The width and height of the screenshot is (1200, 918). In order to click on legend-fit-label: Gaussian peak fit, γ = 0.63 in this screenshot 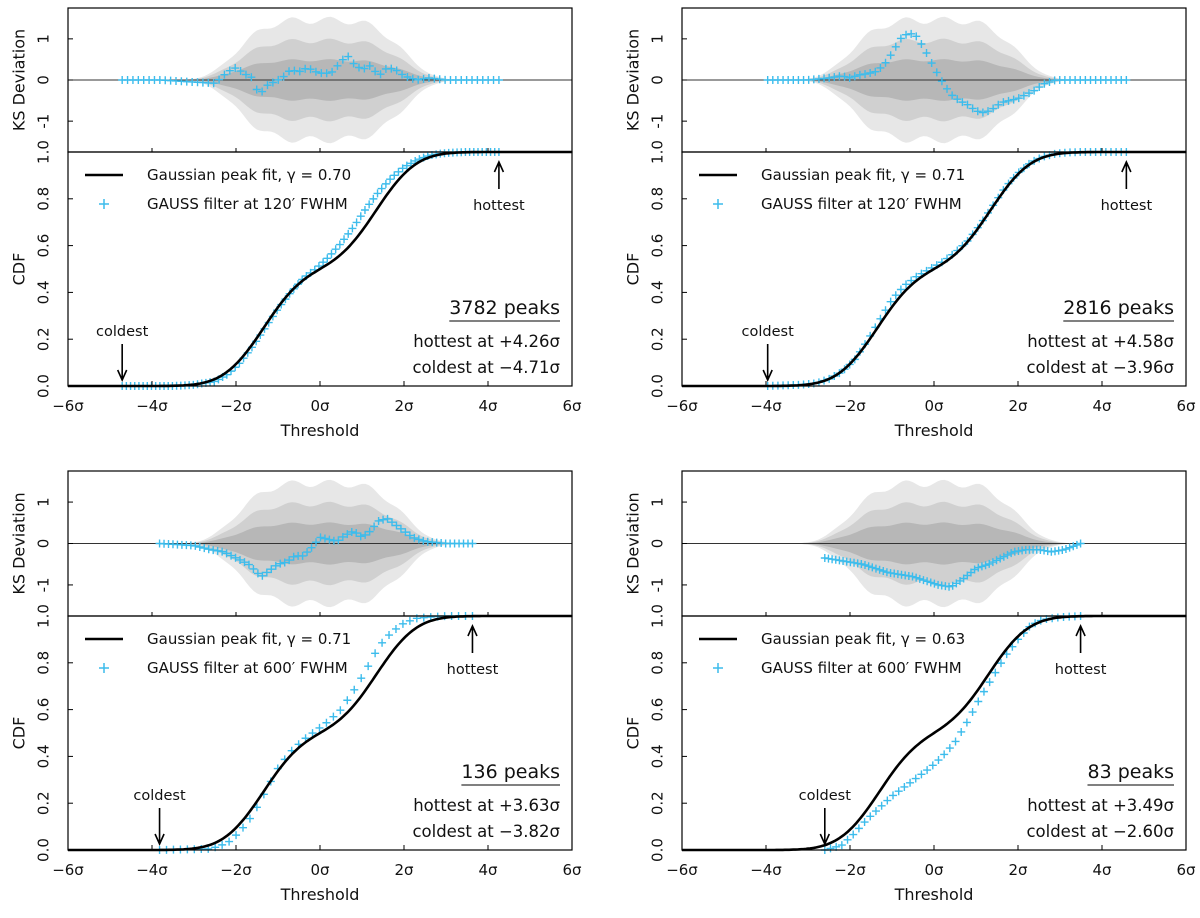, I will do `click(863, 639)`.